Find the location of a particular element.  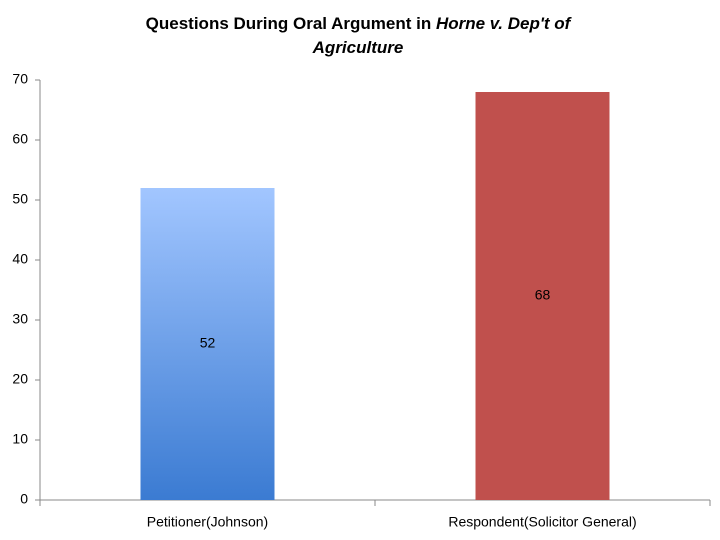

data-label: 68 is located at coordinates (543, 295).